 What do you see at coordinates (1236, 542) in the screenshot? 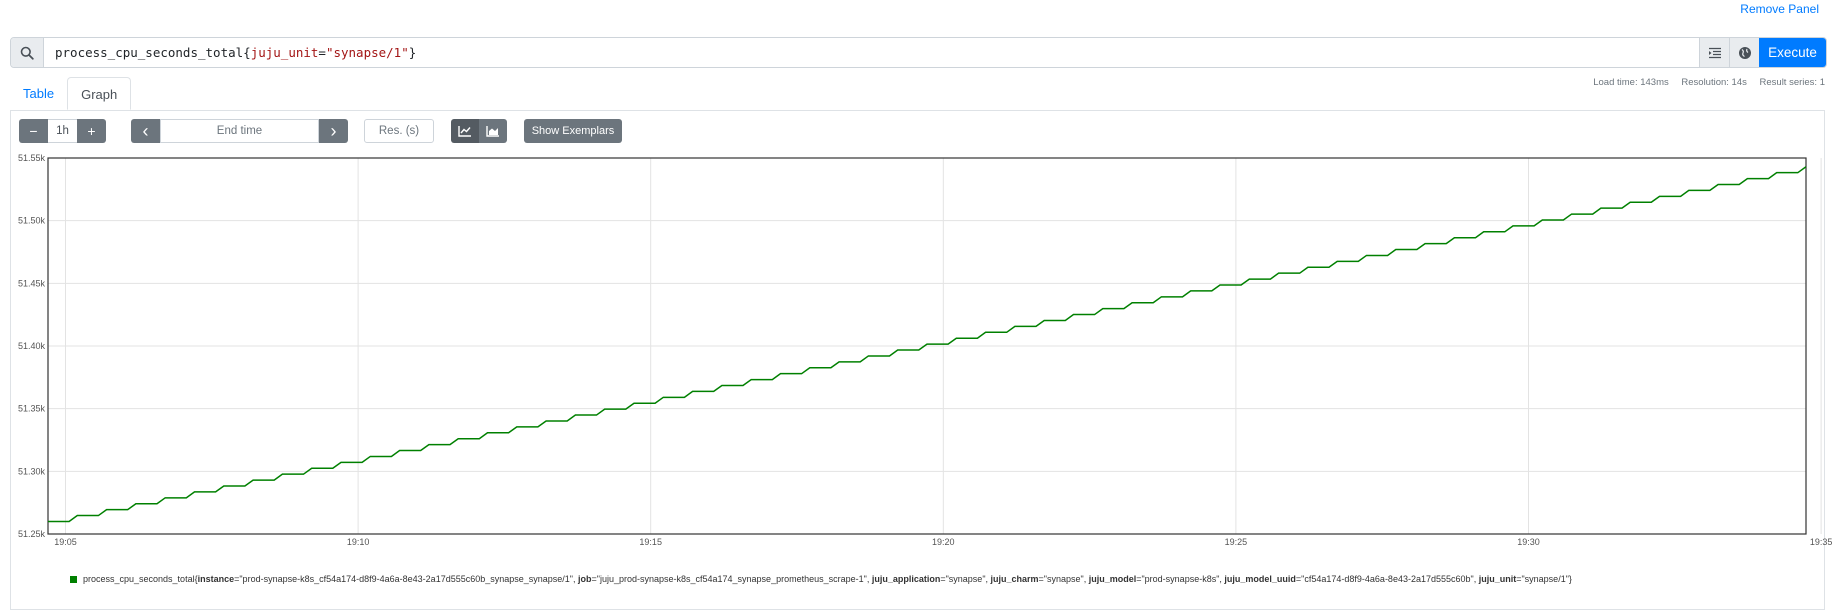
I see `x-tick-label: 19:25` at bounding box center [1236, 542].